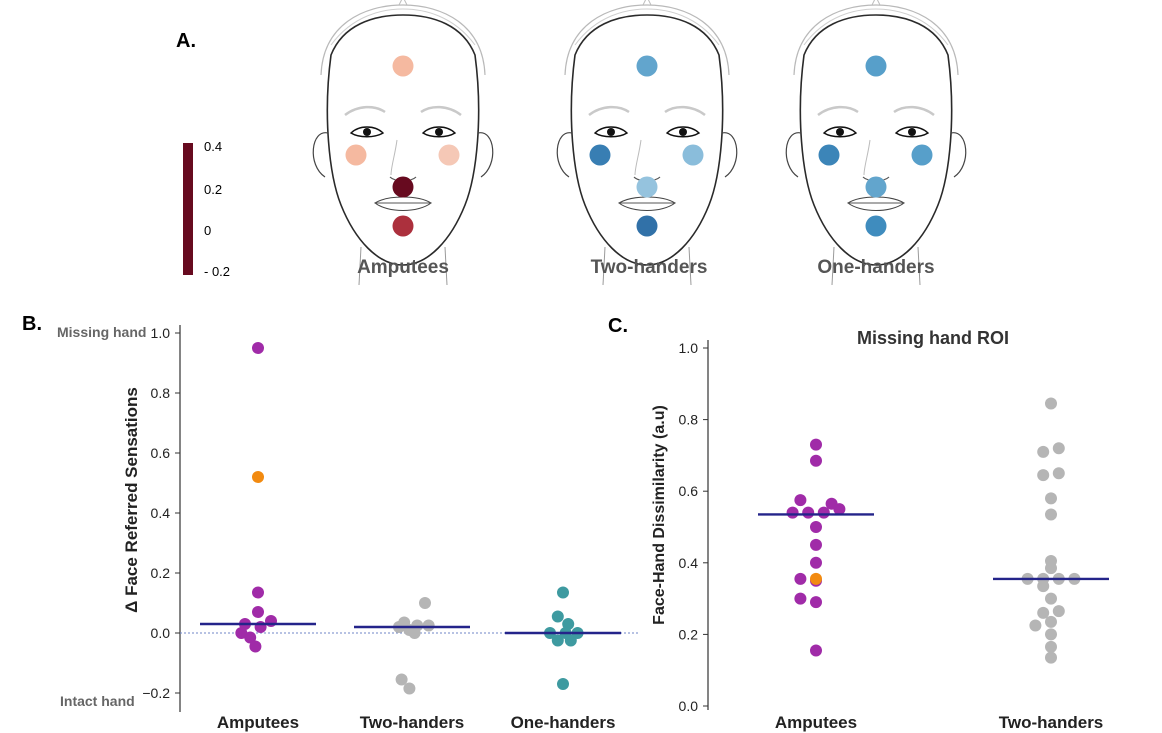 The image size is (1162, 733). Describe the element at coordinates (403, 267) in the screenshot. I see `face-label-amputees: Amputees` at that location.